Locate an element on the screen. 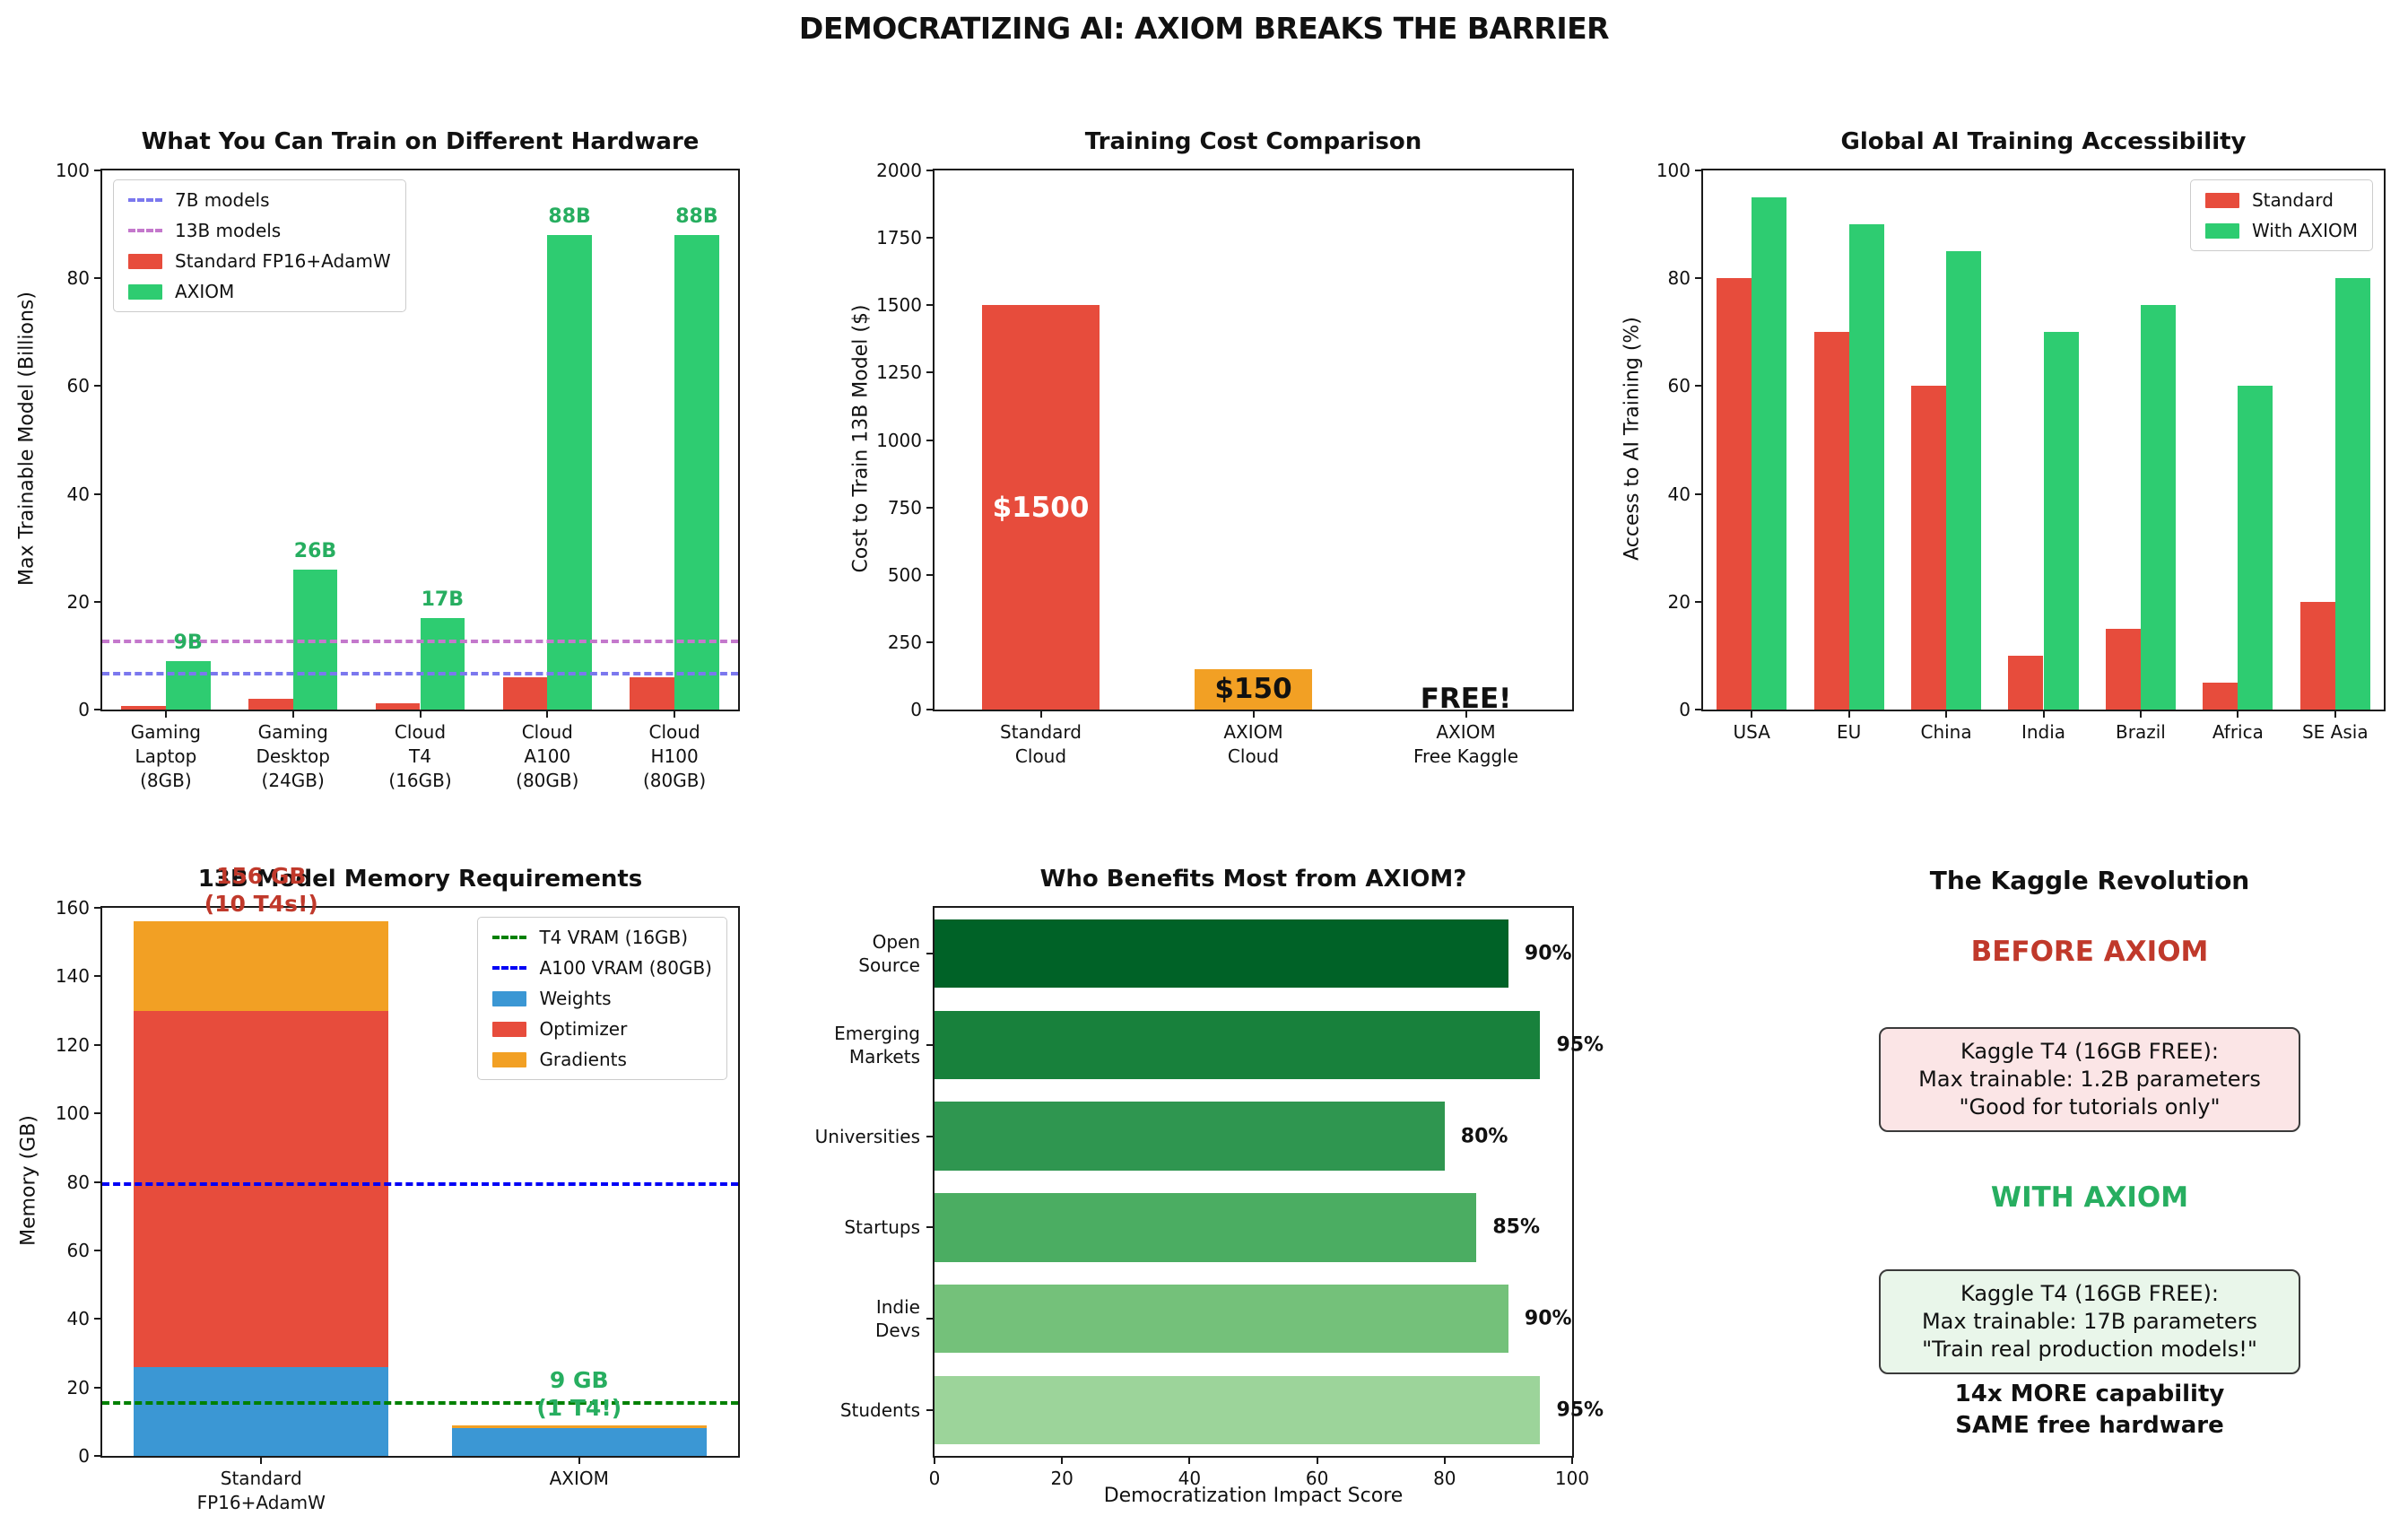 The width and height of the screenshot is (2408, 1516). y-tick-label: 140 is located at coordinates (73, 976).